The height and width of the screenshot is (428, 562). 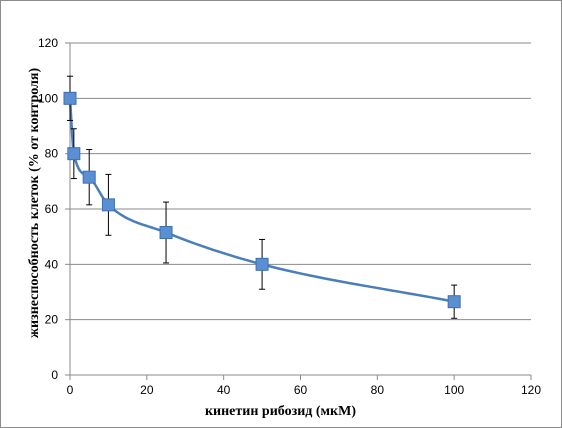 What do you see at coordinates (48, 43) in the screenshot?
I see `y-tick-label-120: 120` at bounding box center [48, 43].